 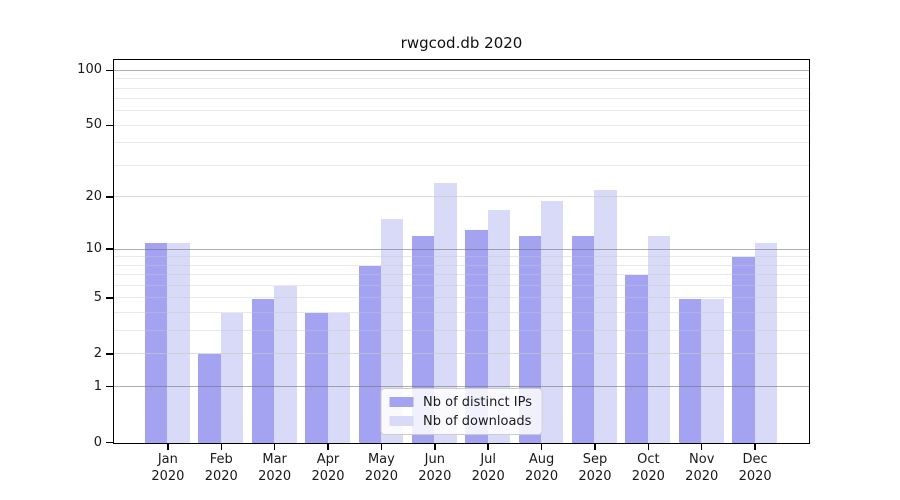 What do you see at coordinates (636, 359) in the screenshot?
I see `bar-distinct-ips-oct` at bounding box center [636, 359].